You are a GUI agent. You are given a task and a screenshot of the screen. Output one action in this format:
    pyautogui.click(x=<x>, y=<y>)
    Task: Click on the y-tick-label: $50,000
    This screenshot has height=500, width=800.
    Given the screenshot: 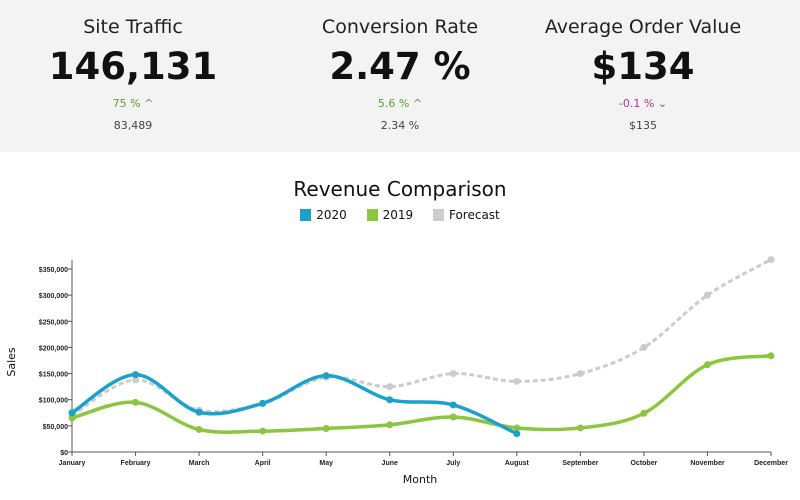 What is the action you would take?
    pyautogui.click(x=55, y=427)
    